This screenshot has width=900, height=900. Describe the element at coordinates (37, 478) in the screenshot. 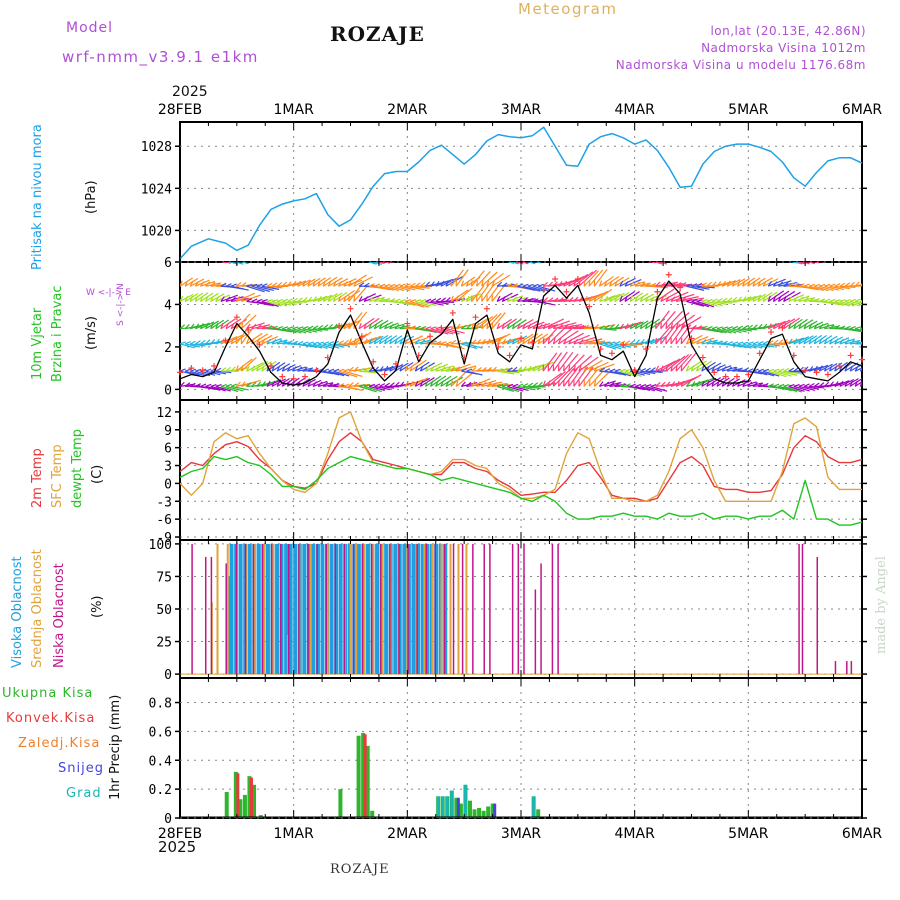

I see `temp-label-2m: 2m Temp` at that location.